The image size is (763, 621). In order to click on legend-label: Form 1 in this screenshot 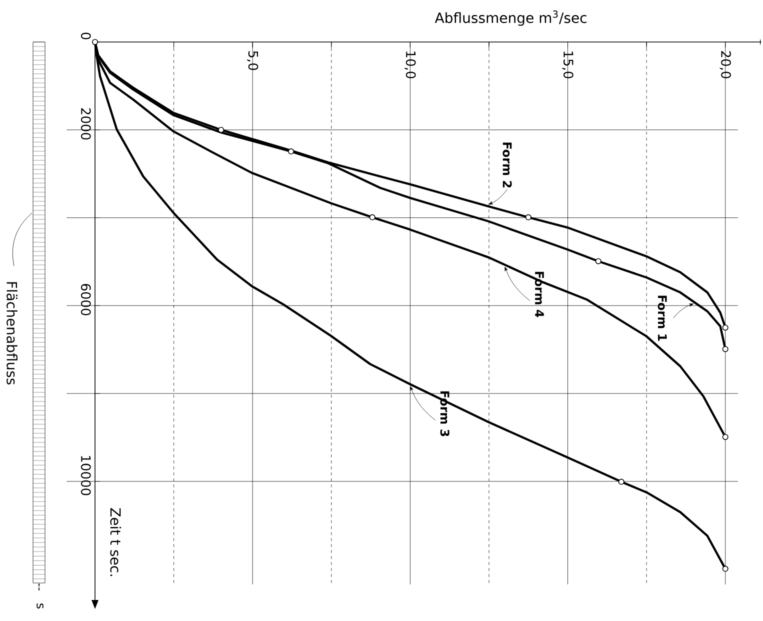, I will do `click(662, 318)`.